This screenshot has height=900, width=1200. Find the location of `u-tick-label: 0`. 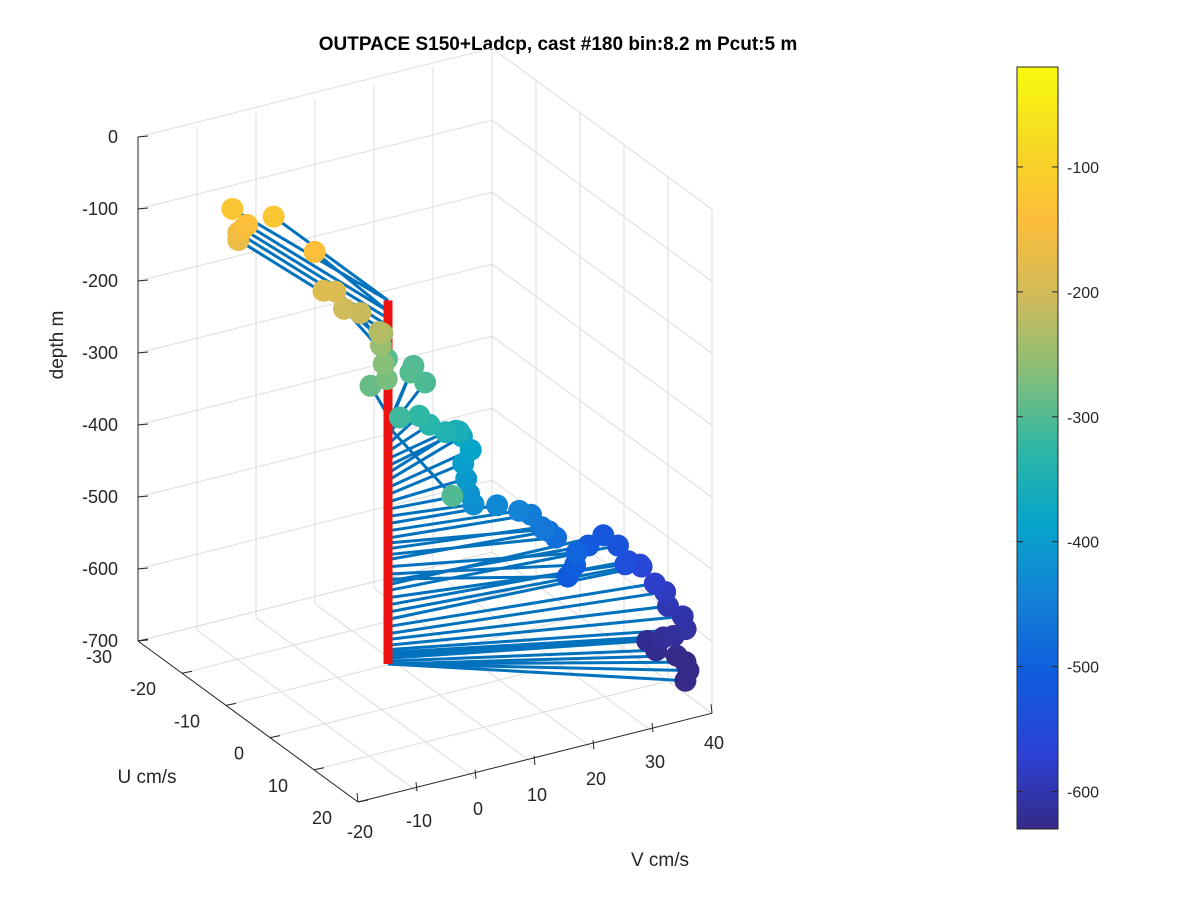

u-tick-label: 0 is located at coordinates (239, 754).